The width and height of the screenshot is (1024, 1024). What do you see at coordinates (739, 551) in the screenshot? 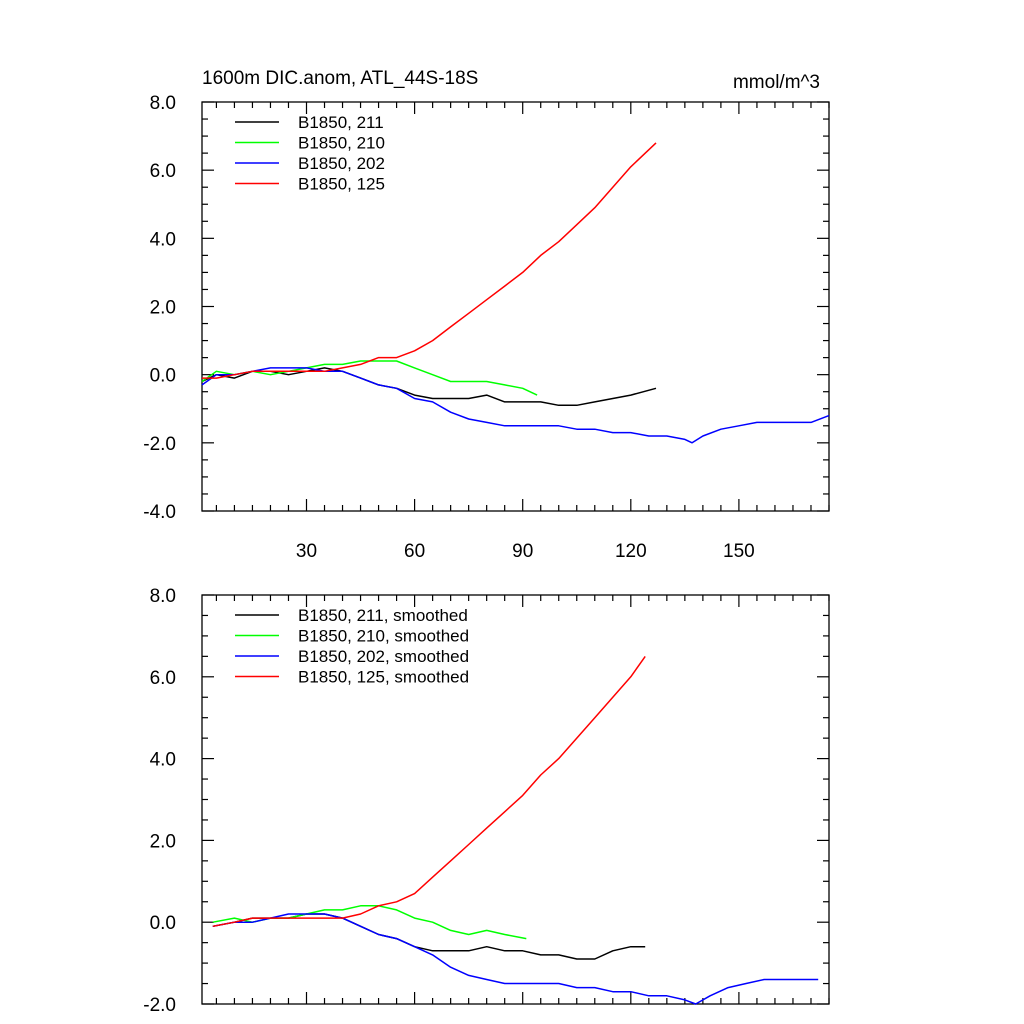
I see `x-tick-label: 150` at bounding box center [739, 551].